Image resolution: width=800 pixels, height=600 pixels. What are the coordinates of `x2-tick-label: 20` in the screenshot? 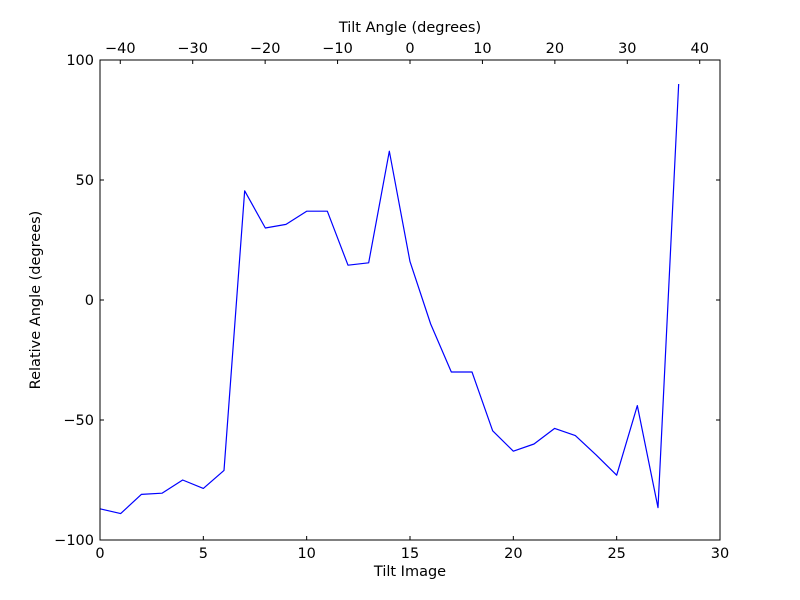 It's located at (555, 49).